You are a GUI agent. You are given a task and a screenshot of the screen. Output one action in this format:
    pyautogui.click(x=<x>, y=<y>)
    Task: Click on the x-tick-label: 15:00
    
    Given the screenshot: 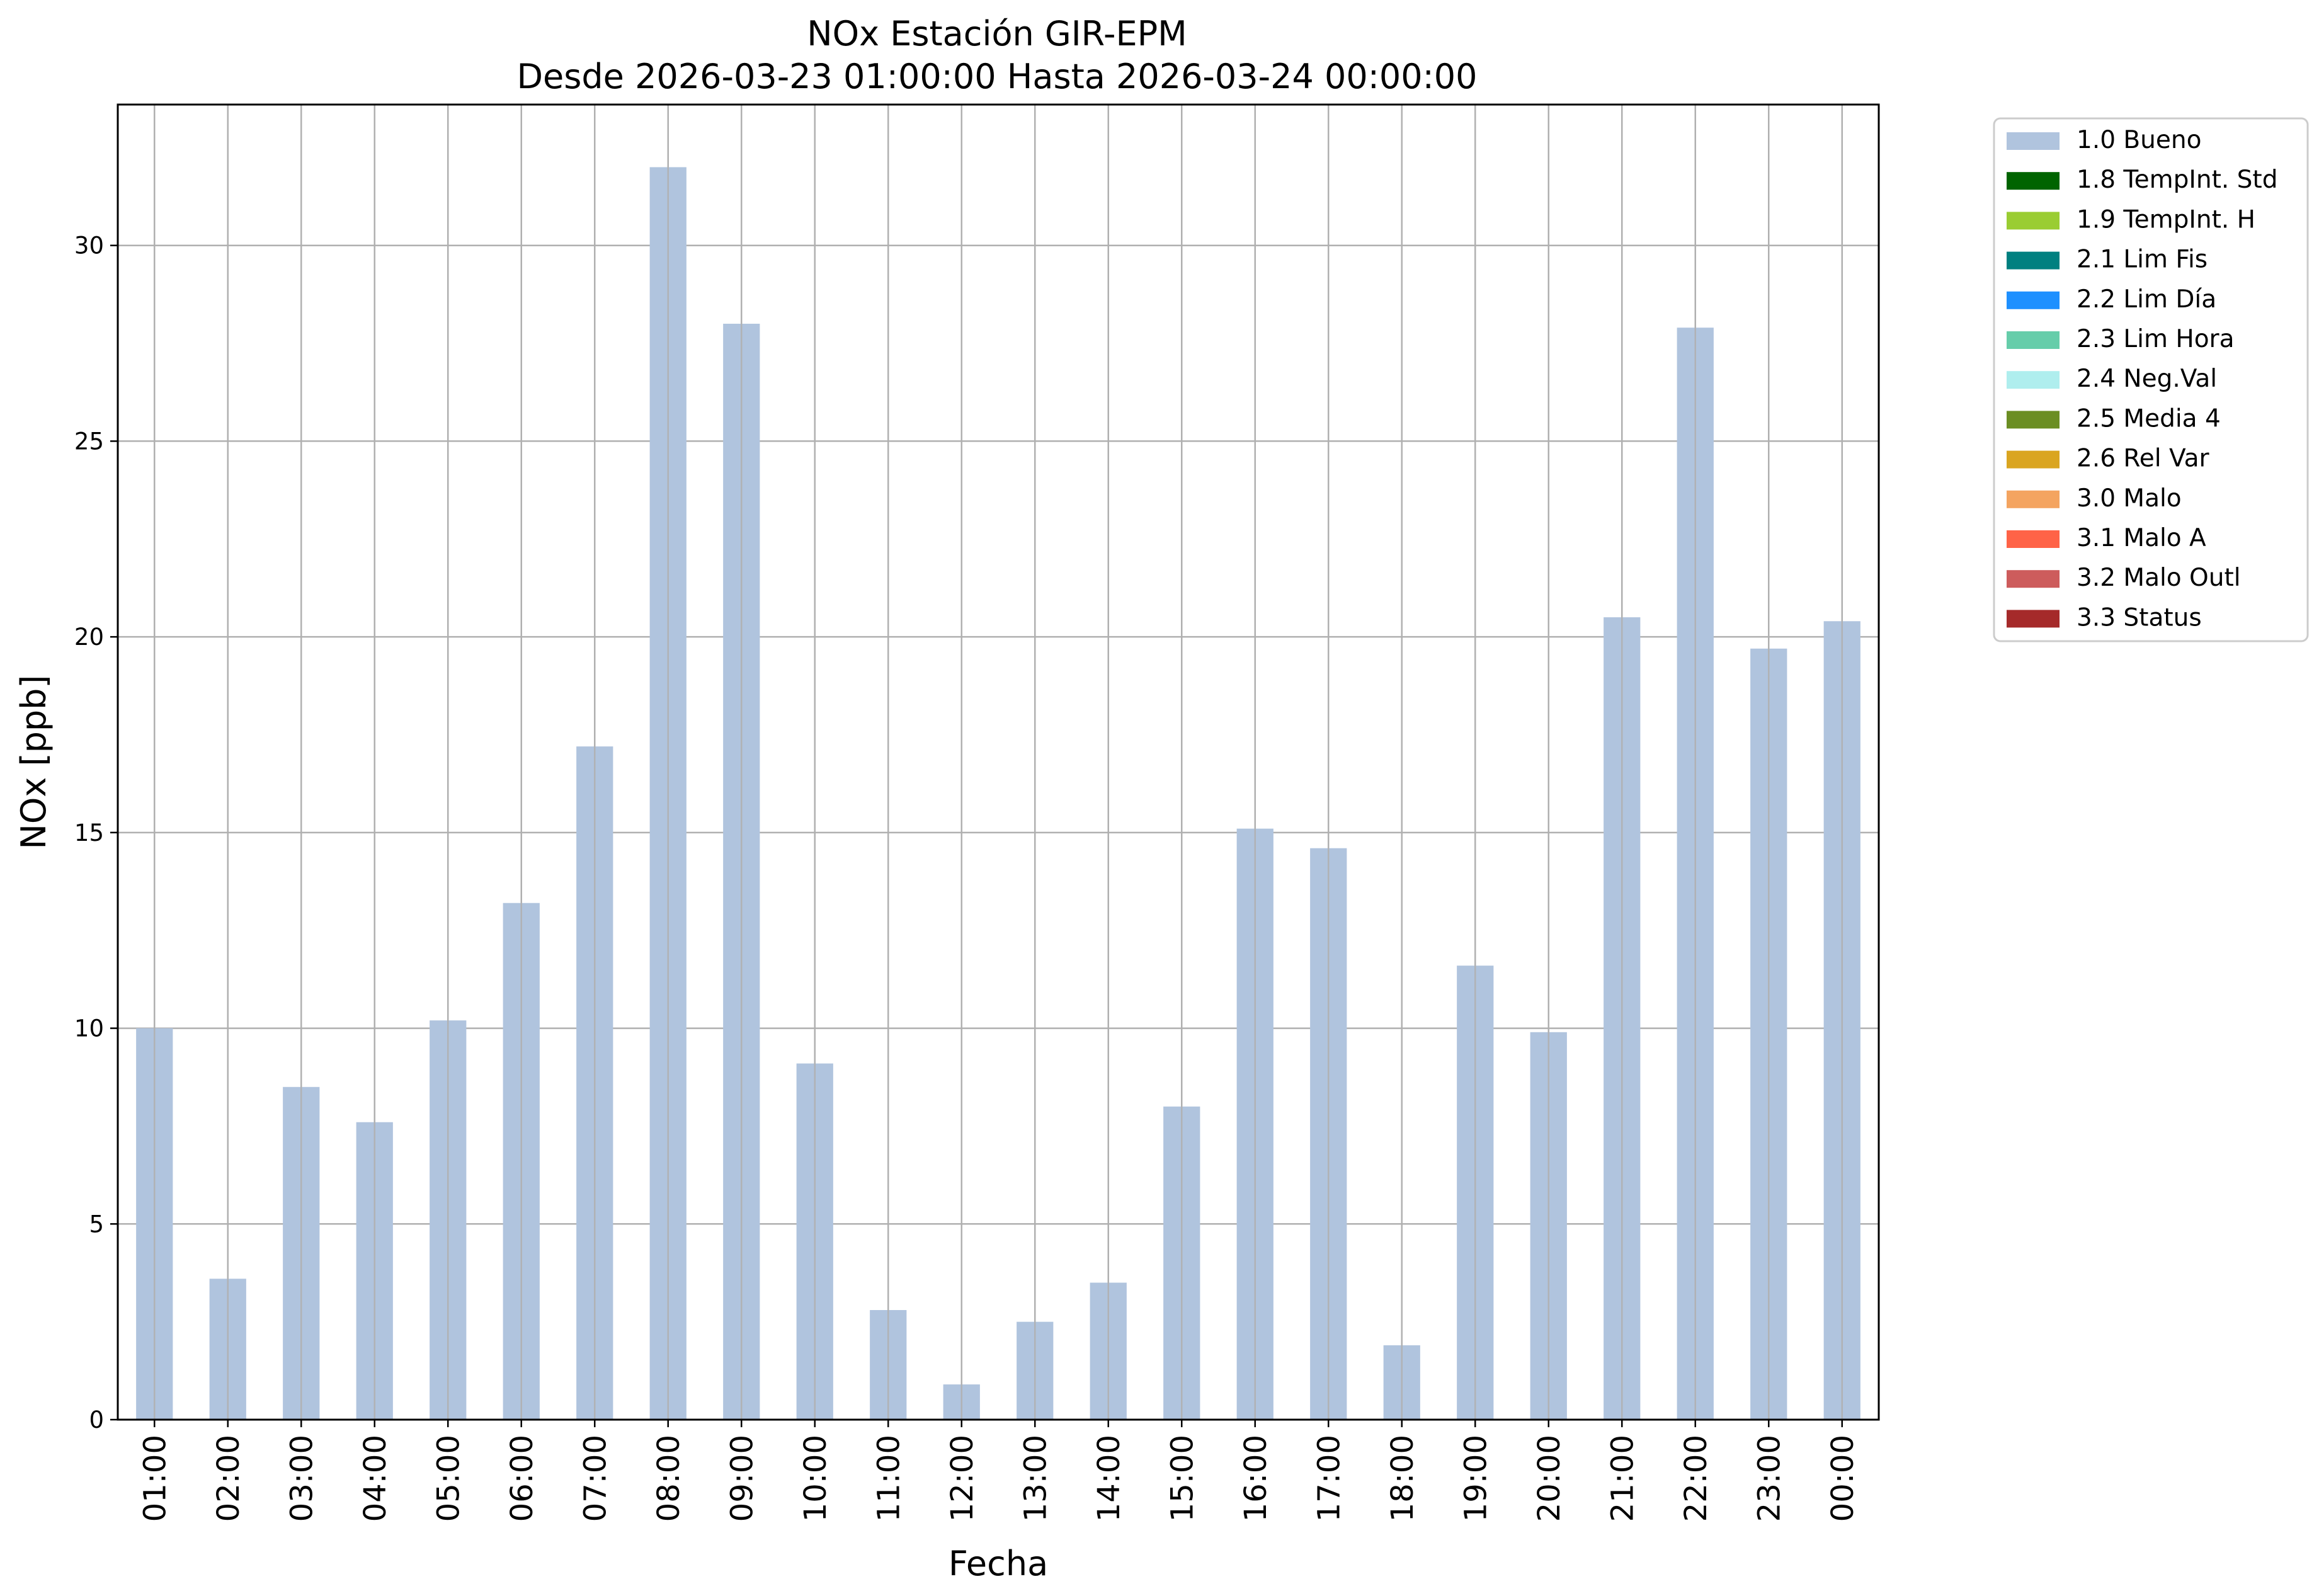 What is the action you would take?
    pyautogui.click(x=1182, y=1478)
    